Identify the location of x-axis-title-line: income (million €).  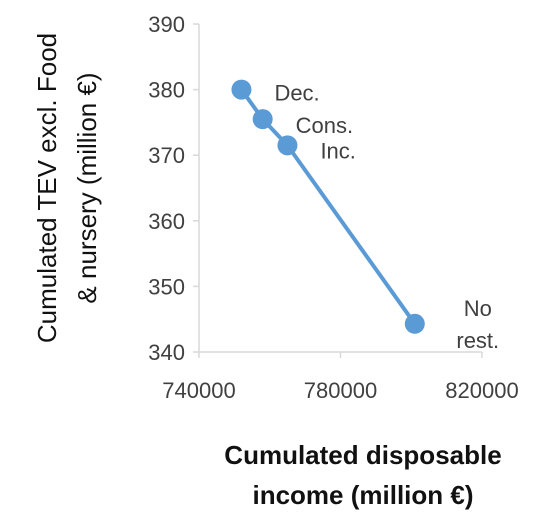
(362, 495).